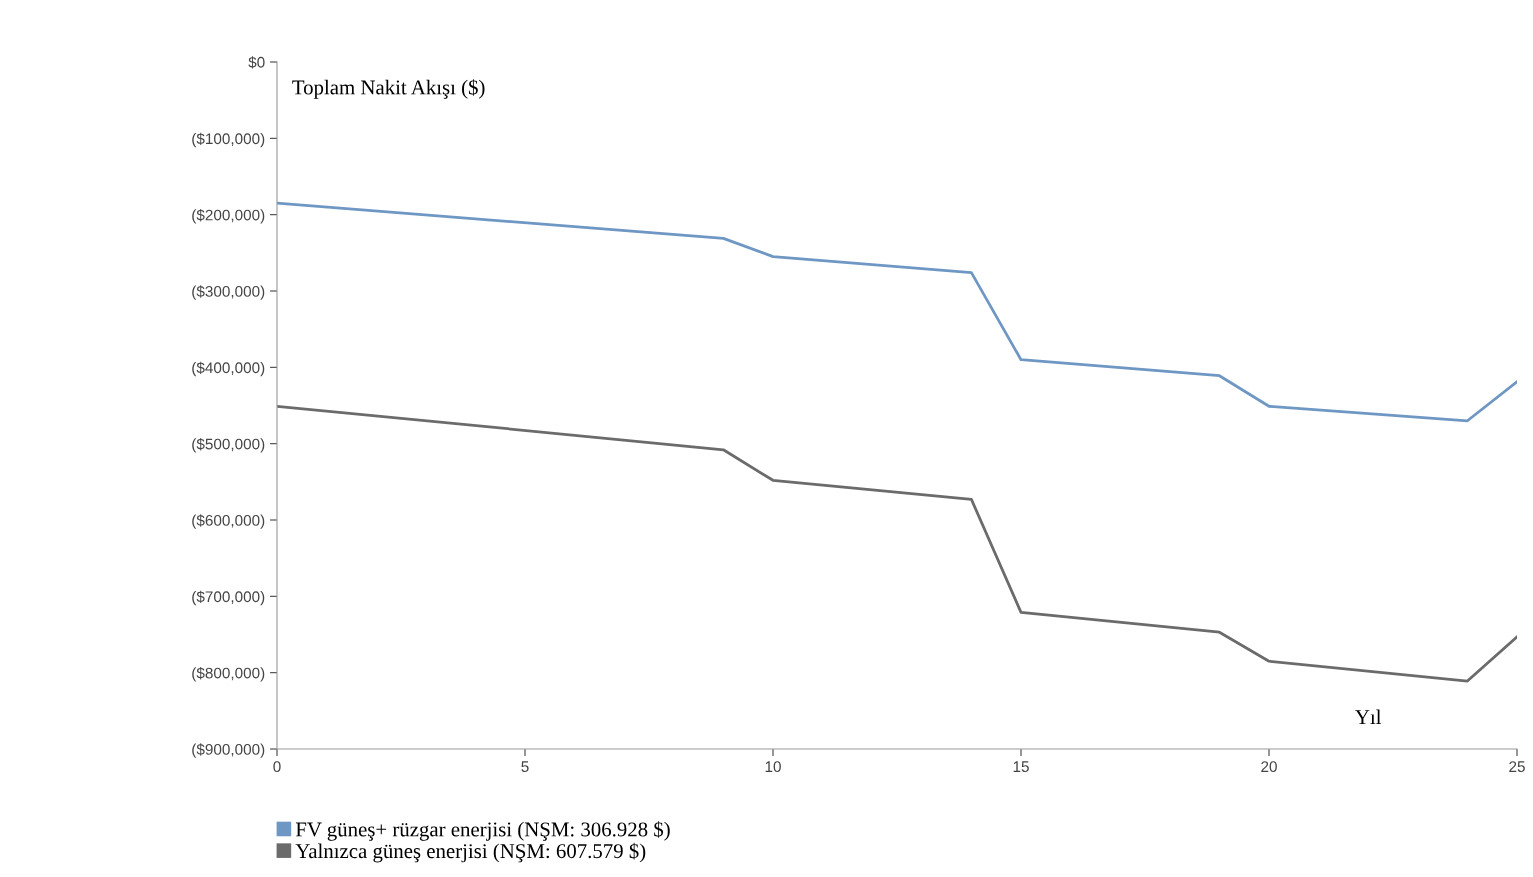  What do you see at coordinates (773, 767) in the screenshot?
I see `x-tick-label: 10` at bounding box center [773, 767].